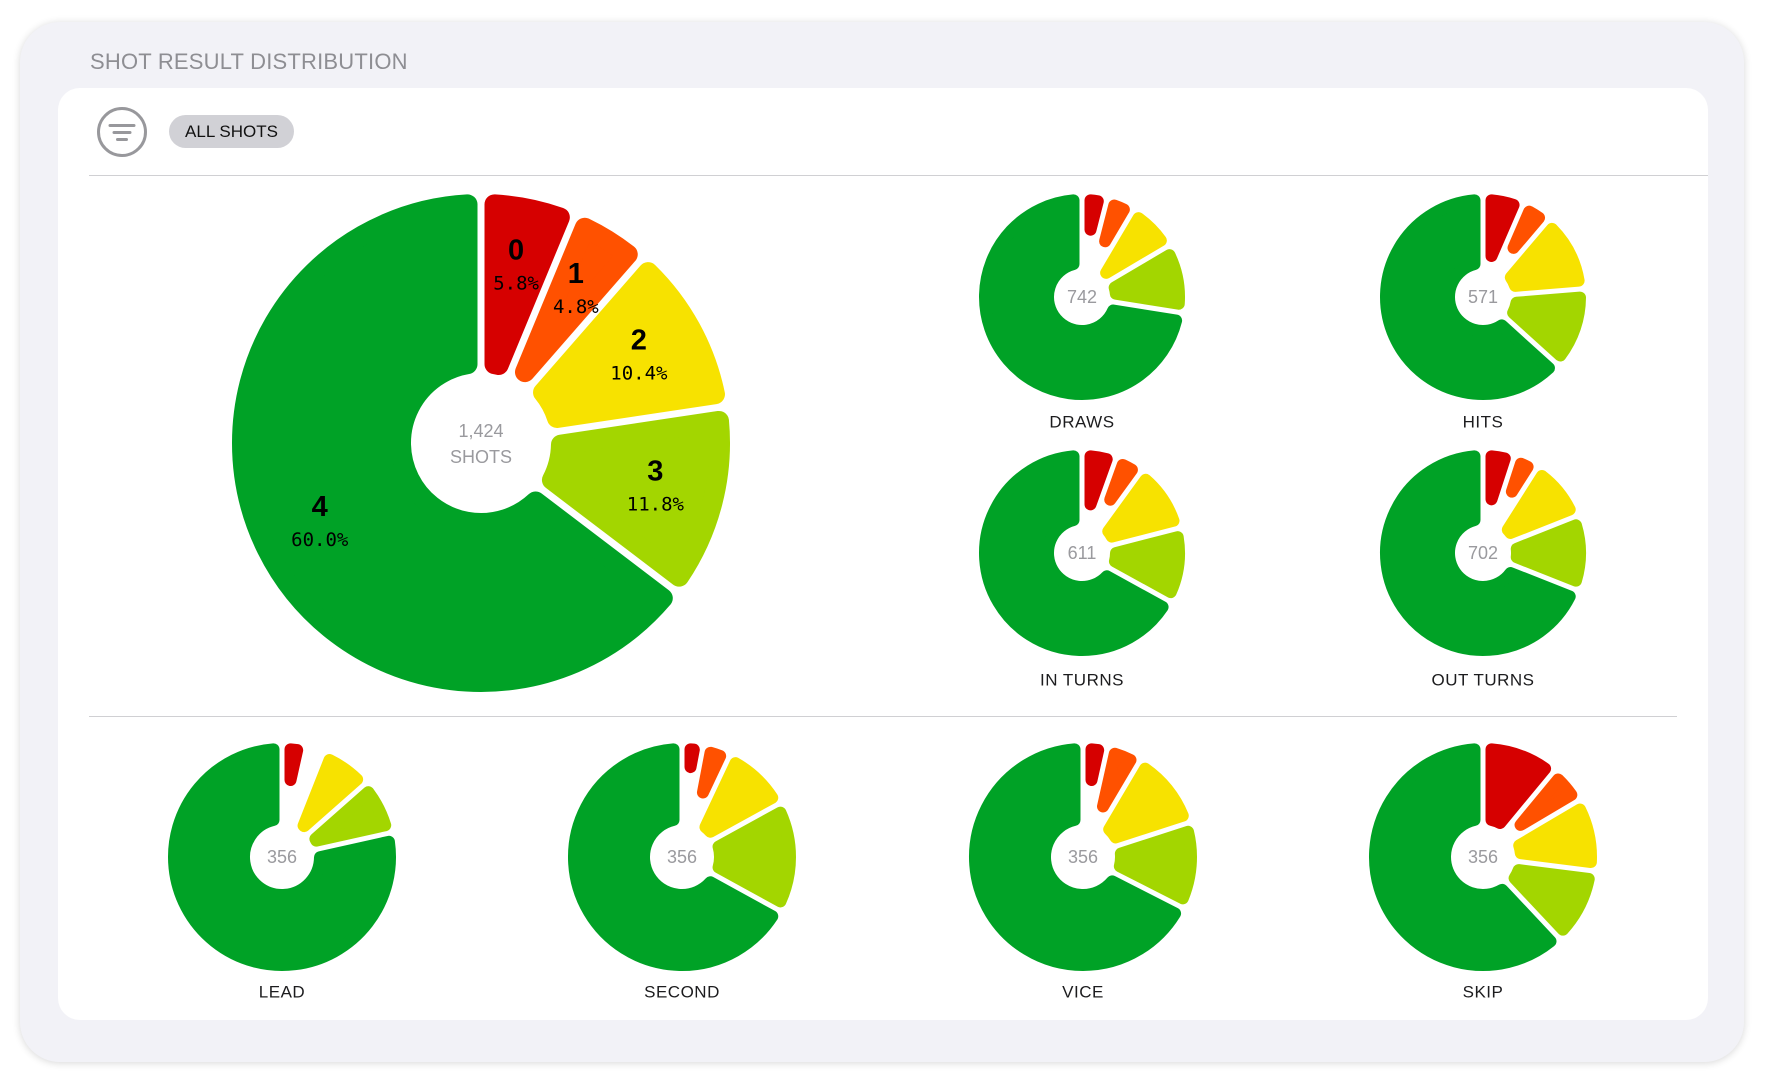 This screenshot has height=1084, width=1766. I want to click on in-turns-caption: IN TURNS, so click(1082, 680).